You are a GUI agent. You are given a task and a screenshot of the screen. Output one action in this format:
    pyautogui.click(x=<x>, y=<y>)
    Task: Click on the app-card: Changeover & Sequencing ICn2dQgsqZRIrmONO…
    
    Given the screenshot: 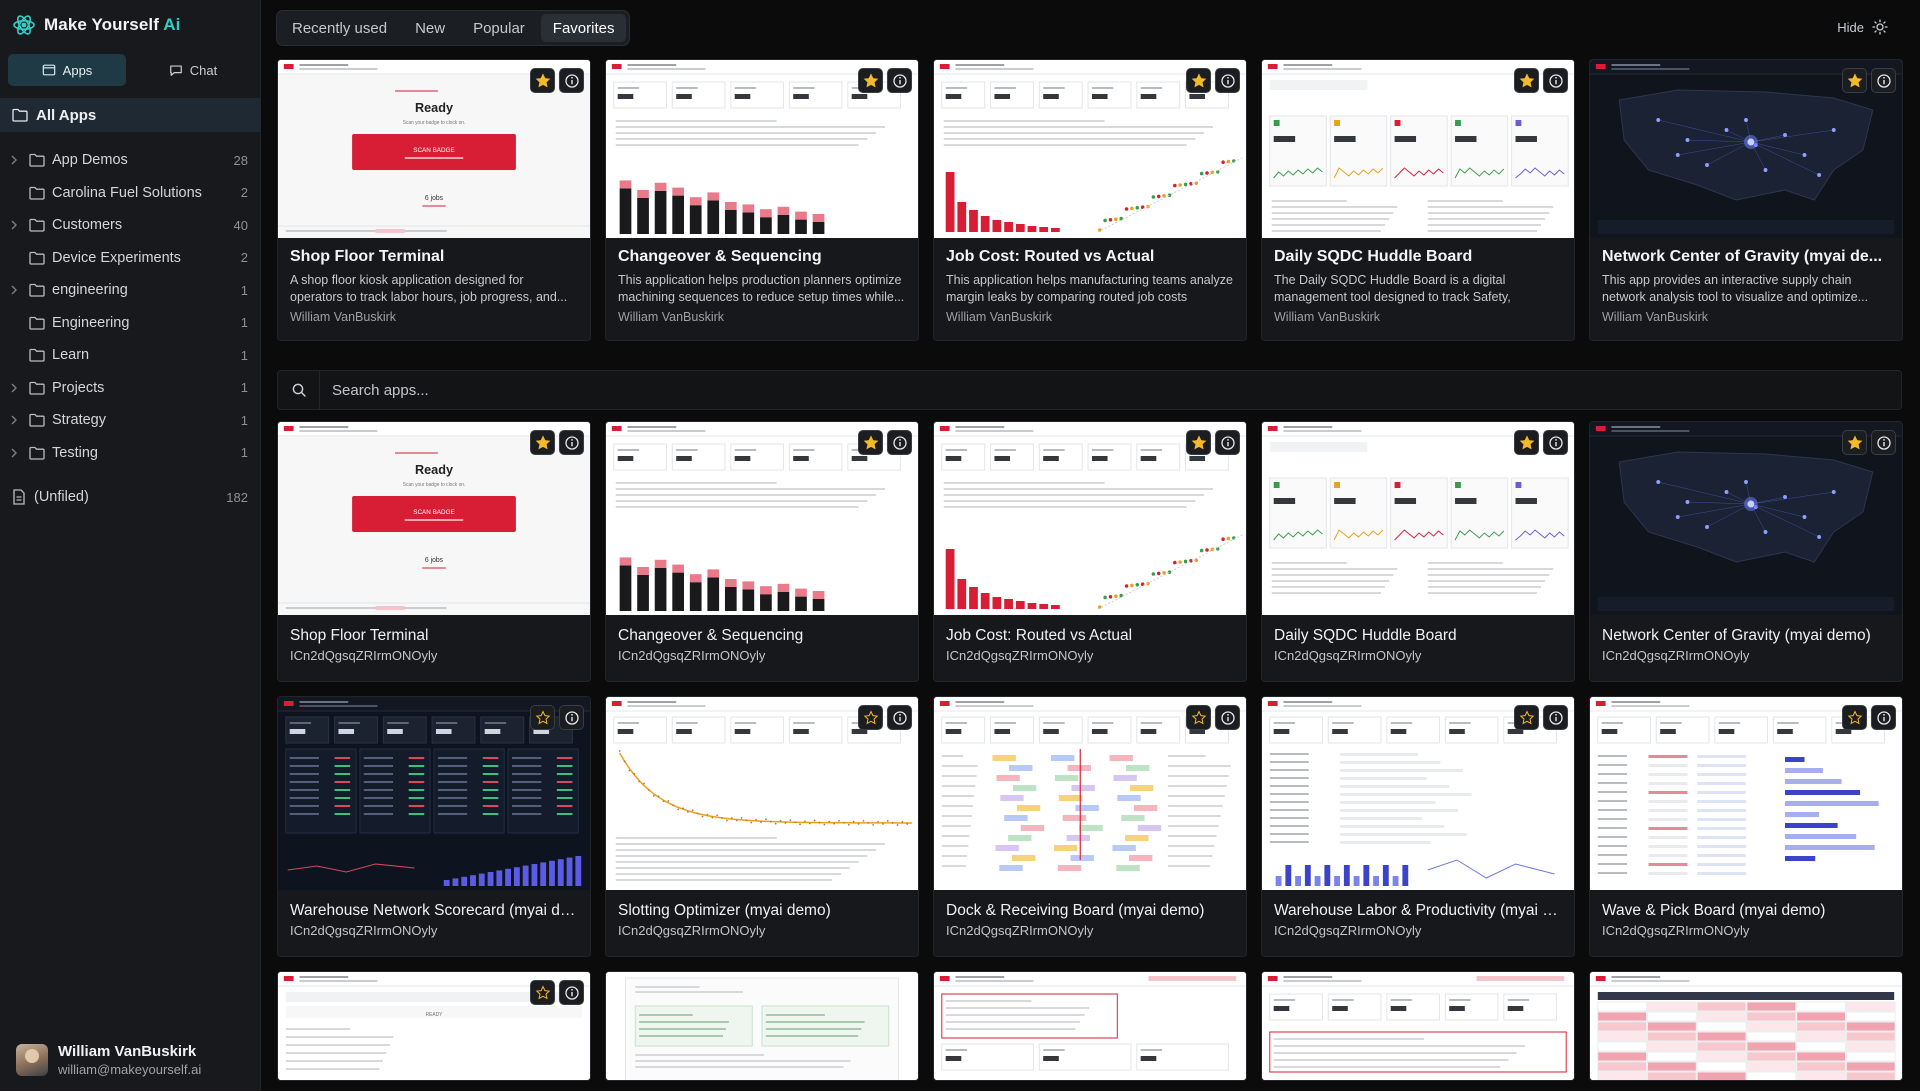 What is the action you would take?
    pyautogui.click(x=762, y=551)
    